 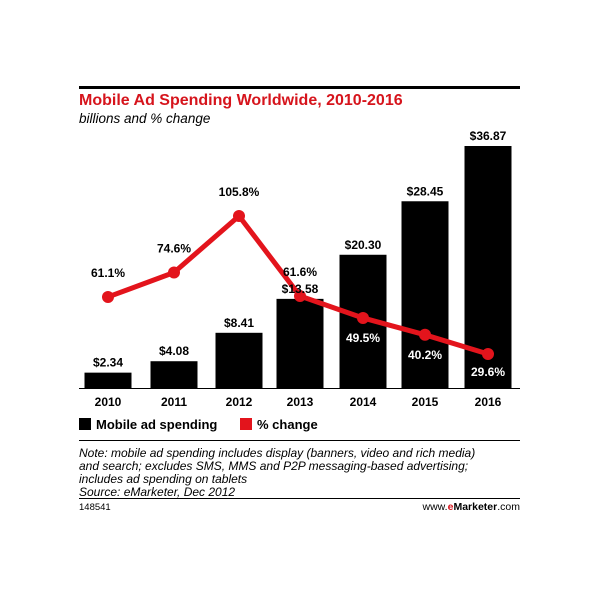 I want to click on bar-value-label: $8.41, so click(x=239, y=323).